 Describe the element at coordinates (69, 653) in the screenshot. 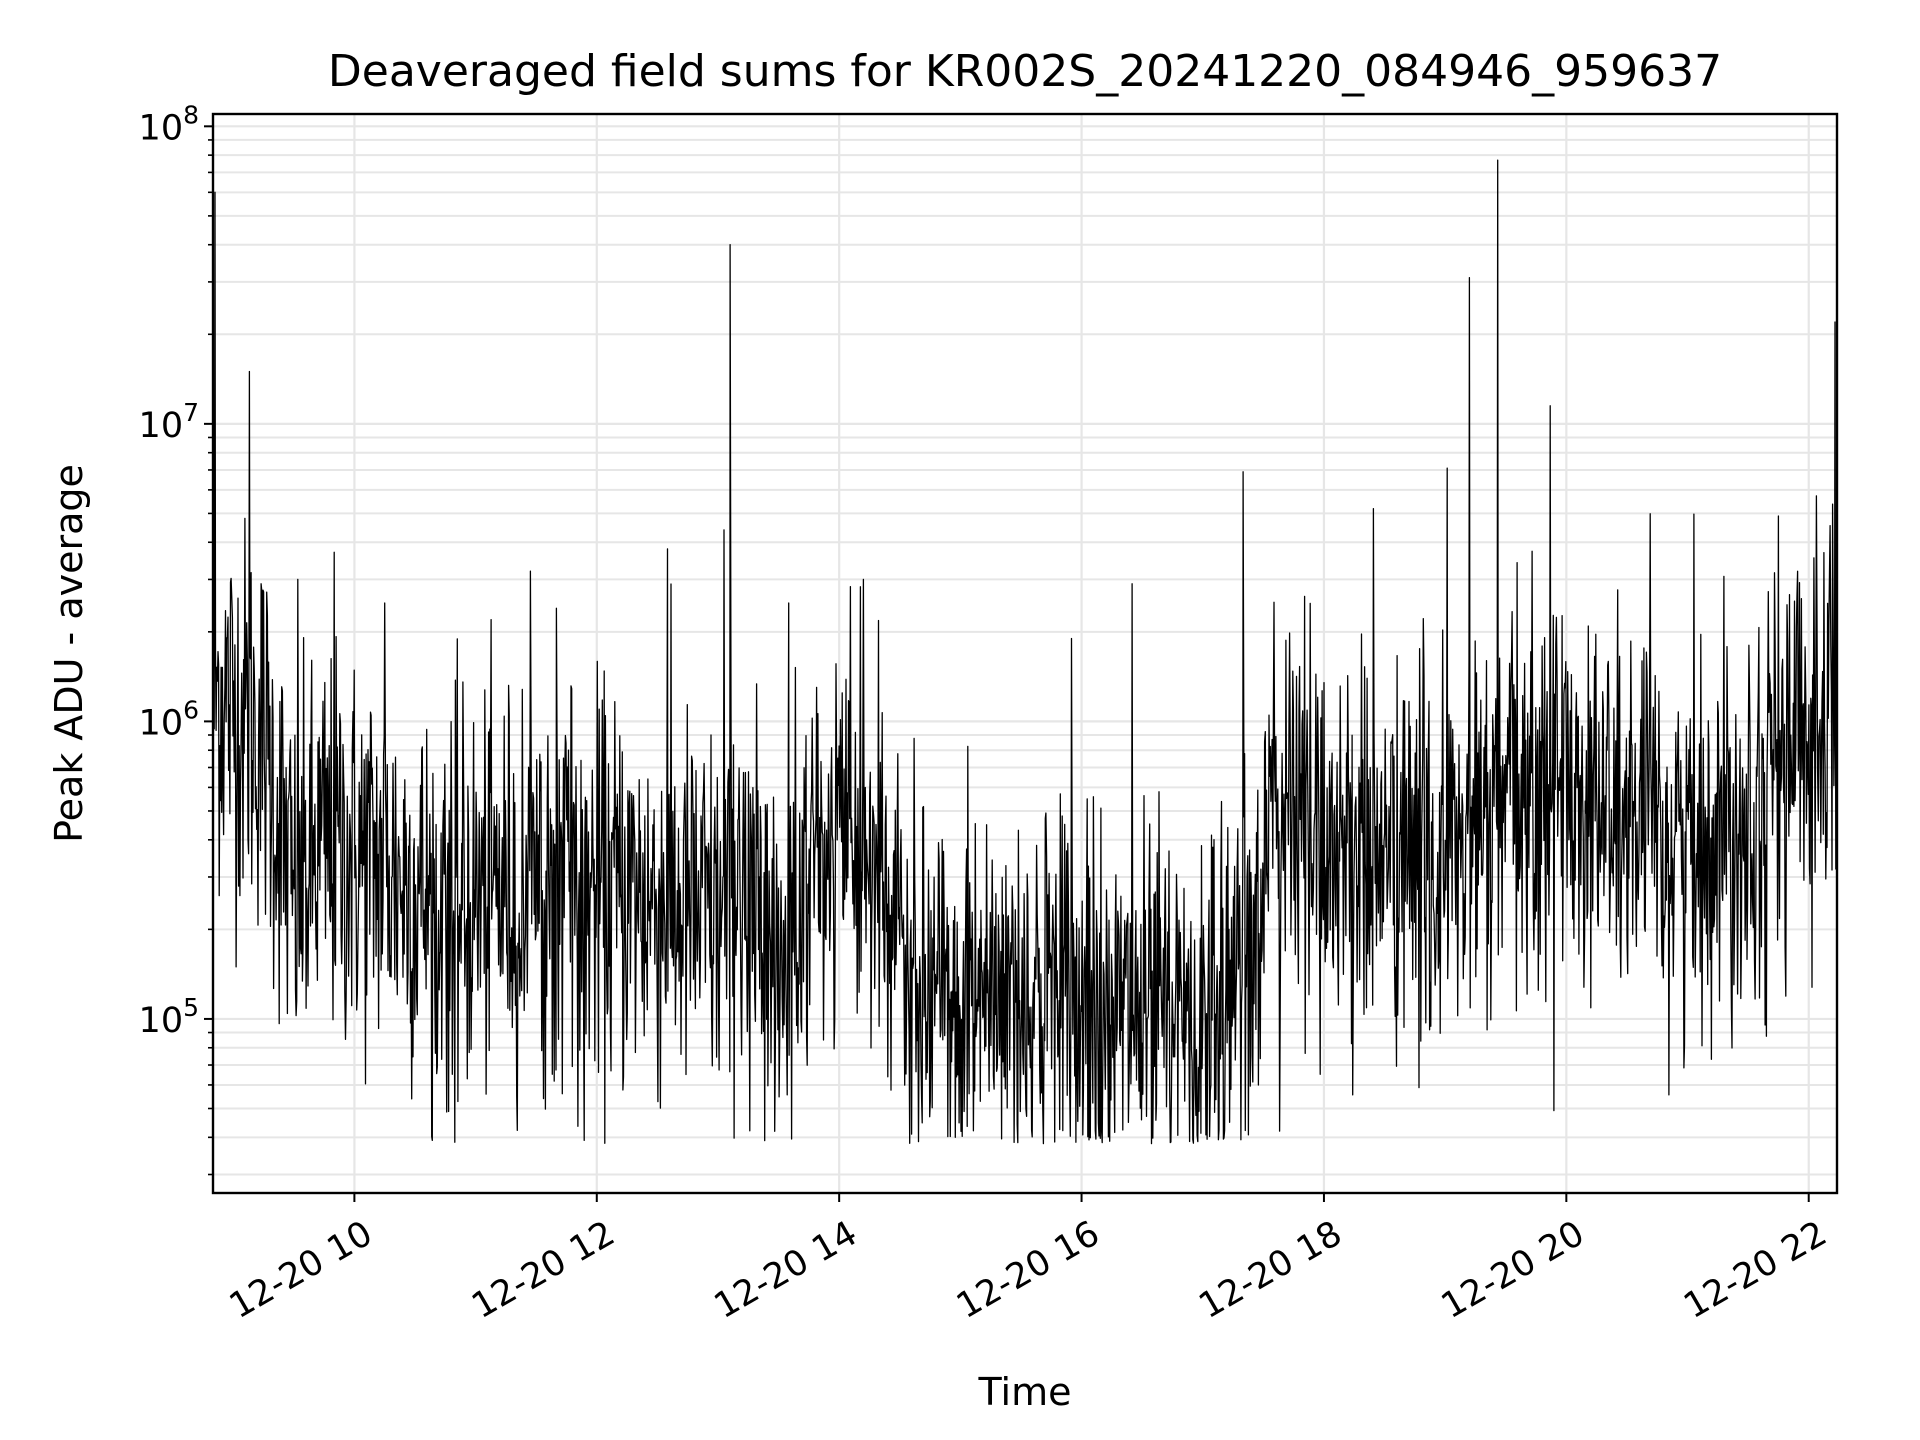

I see `y-axis-label: Peak ADU - average` at that location.